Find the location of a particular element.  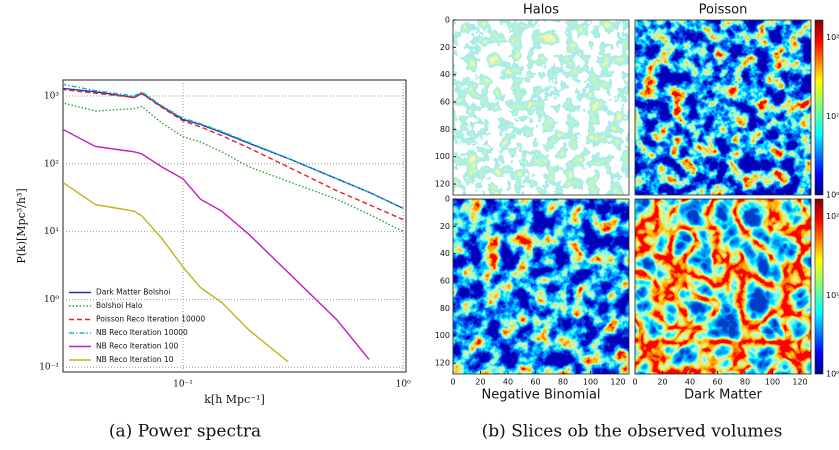

y-axis-label: P(k)[Mpc³/h³] is located at coordinates (21, 225).